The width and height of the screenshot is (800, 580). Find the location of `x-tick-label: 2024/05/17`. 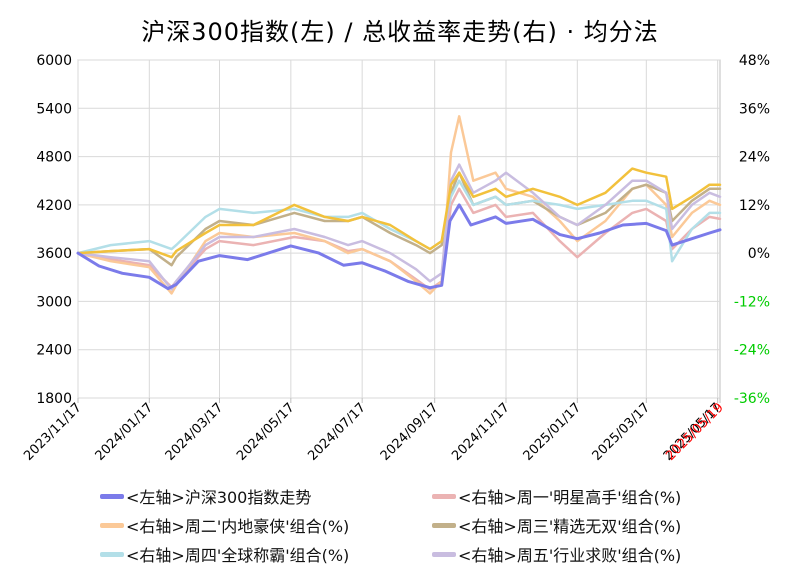

x-tick-label: 2024/05/17 is located at coordinates (266, 432).